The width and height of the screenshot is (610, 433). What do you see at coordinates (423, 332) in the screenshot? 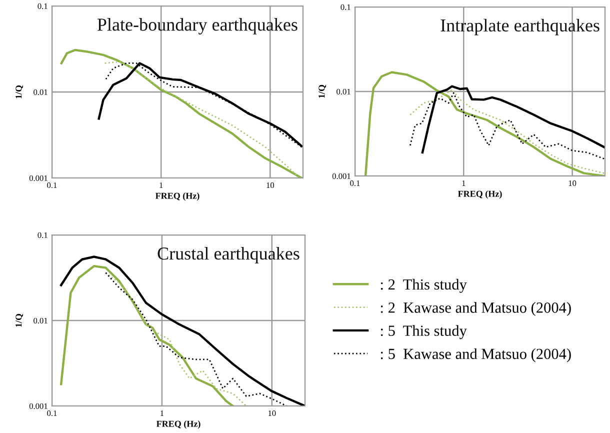
I see `legend-label: : 5 This study` at bounding box center [423, 332].